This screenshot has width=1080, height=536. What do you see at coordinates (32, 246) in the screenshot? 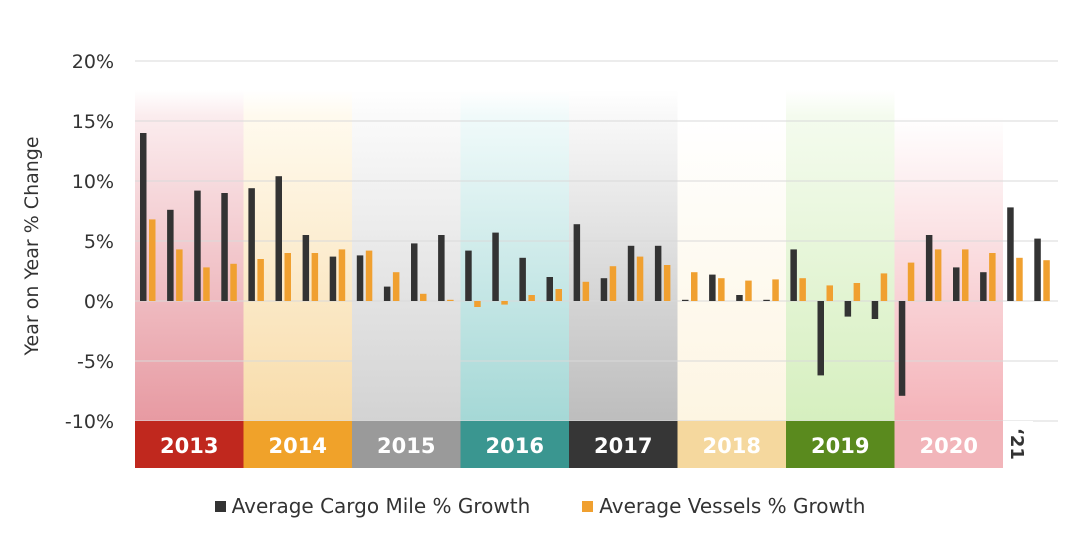
I see `y-axis-label: Year on Year % Change` at bounding box center [32, 246].